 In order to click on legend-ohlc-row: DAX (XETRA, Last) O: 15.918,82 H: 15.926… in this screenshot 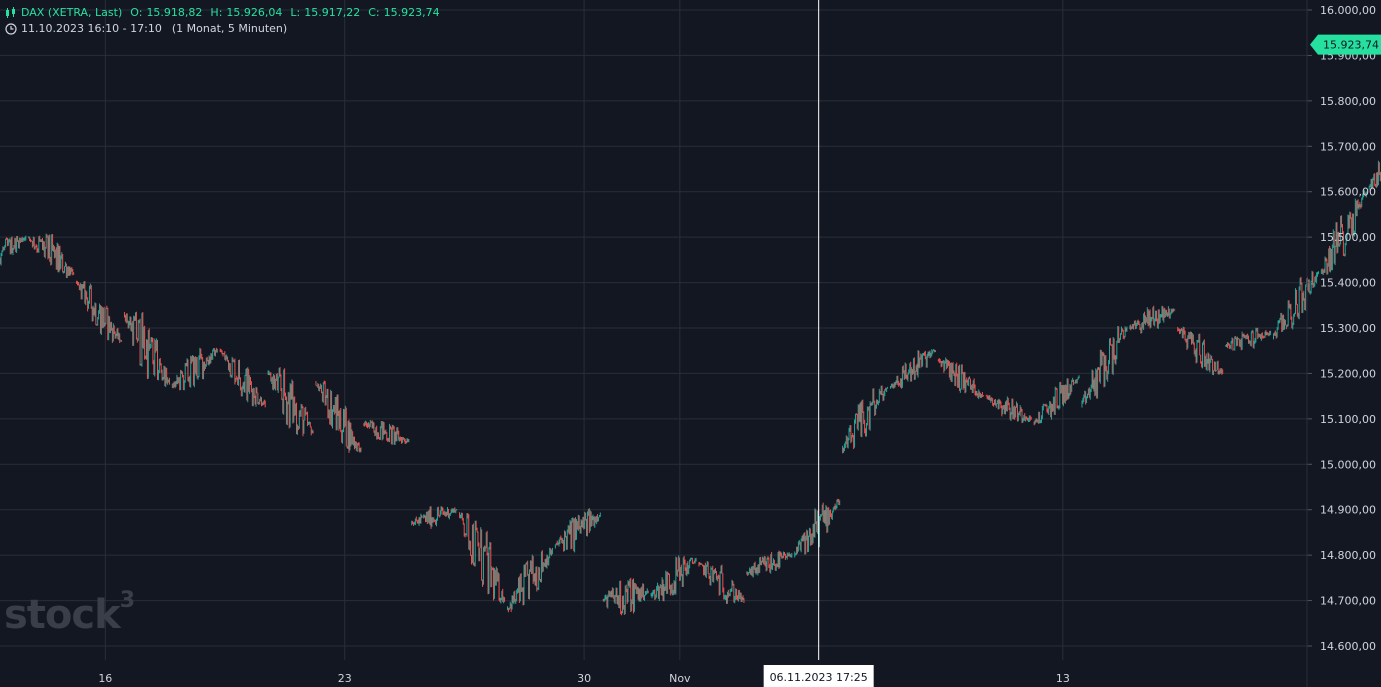, I will do `click(222, 13)`.